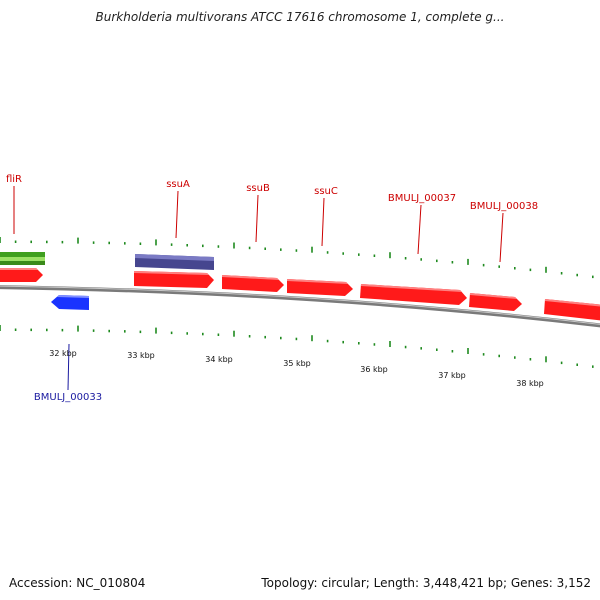 The height and width of the screenshot is (600, 600). I want to click on gene-ssuA-arrow, so click(174, 279).